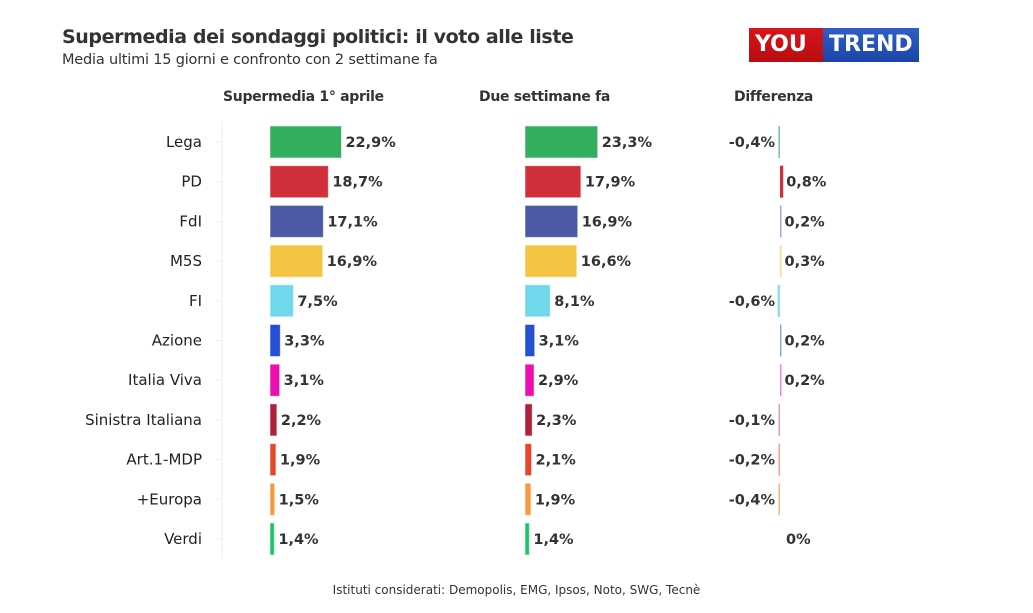 The height and width of the screenshot is (613, 1033). What do you see at coordinates (606, 262) in the screenshot?
I see `value-label-previous: 16,6%` at bounding box center [606, 262].